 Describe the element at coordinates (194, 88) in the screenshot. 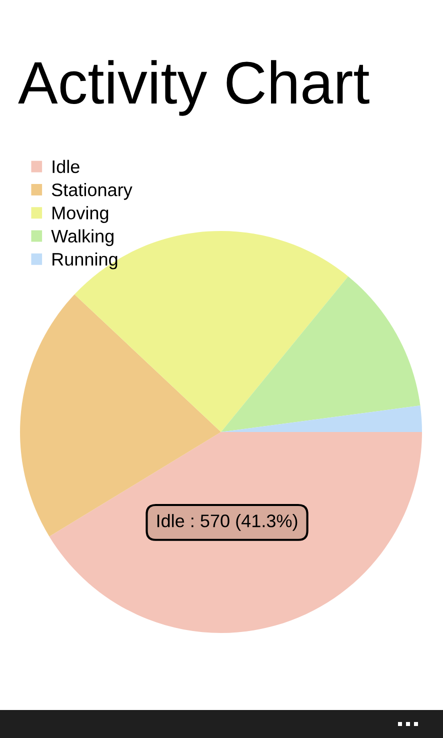

I see `chart-title: Activity Chart` at that location.